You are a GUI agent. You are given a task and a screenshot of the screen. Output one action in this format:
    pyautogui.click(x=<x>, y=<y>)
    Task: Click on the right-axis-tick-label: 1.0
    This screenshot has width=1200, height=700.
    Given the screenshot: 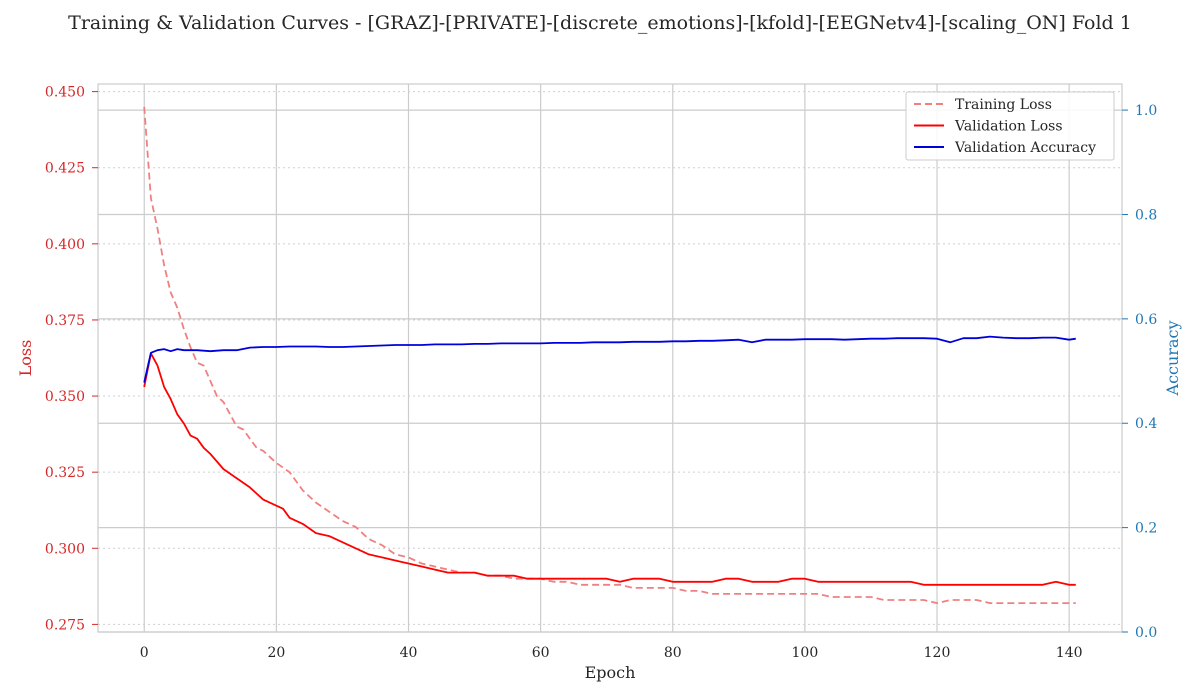 What is the action you would take?
    pyautogui.click(x=1146, y=111)
    